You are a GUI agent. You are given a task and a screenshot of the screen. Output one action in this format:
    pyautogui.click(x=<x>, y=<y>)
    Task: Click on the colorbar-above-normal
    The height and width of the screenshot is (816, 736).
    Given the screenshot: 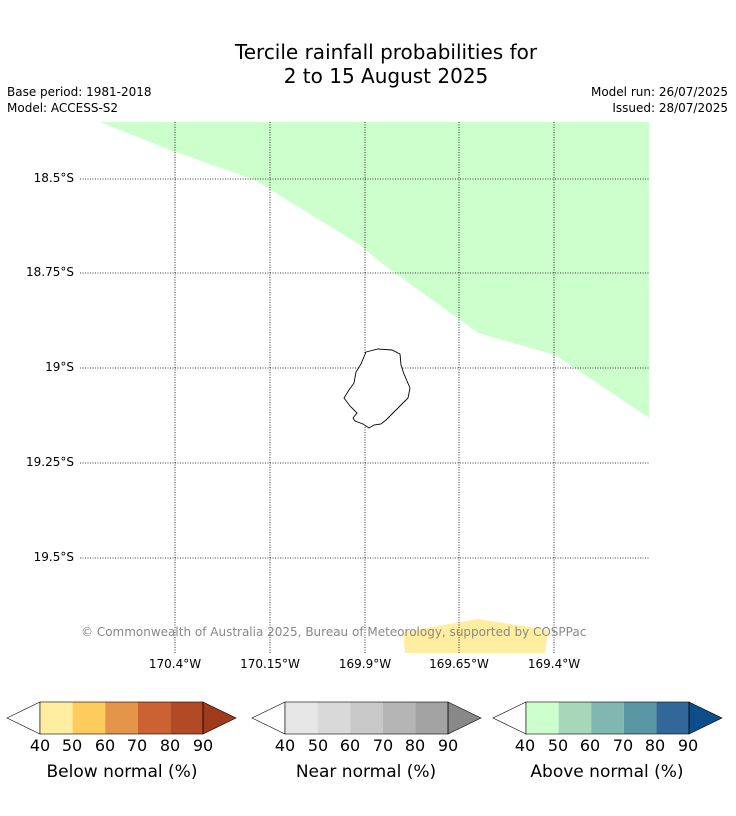 What is the action you would take?
    pyautogui.click(x=607, y=718)
    